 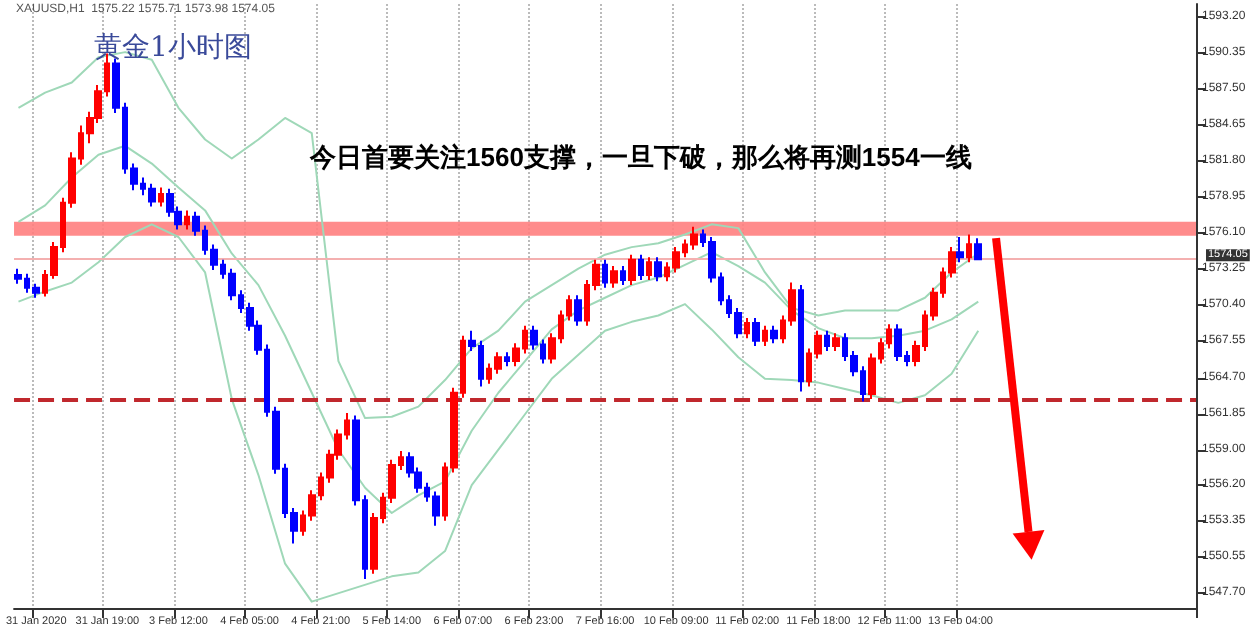 I want to click on annotation: 今日首要关注1560支撑，一旦下破，那么将再测1554一线, so click(x=640, y=157).